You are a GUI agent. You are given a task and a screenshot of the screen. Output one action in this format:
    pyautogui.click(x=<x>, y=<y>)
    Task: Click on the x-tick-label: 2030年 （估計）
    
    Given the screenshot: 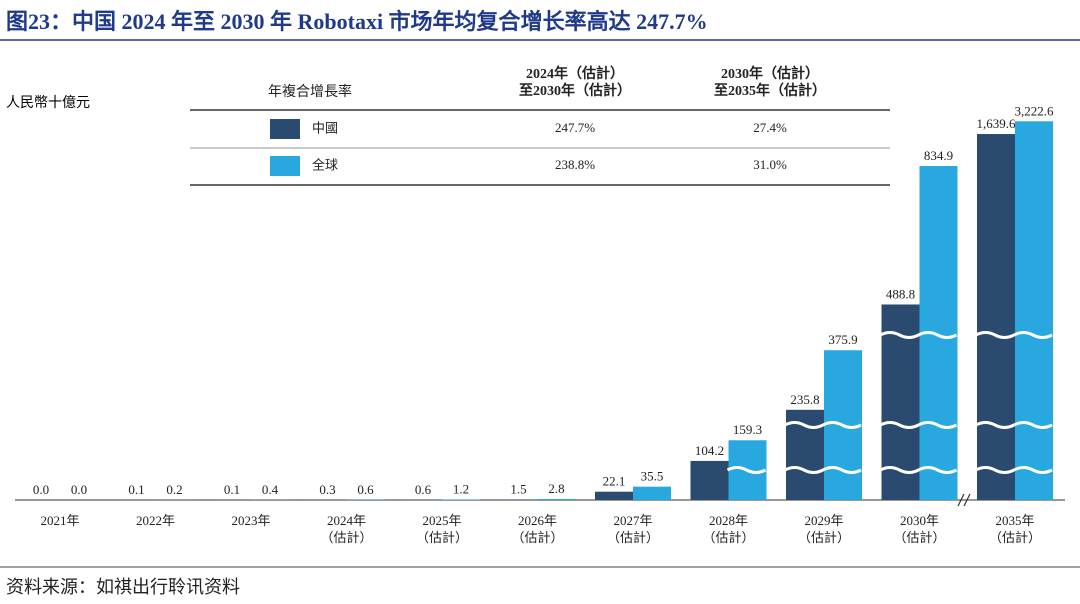 What is the action you would take?
    pyautogui.click(x=919, y=529)
    